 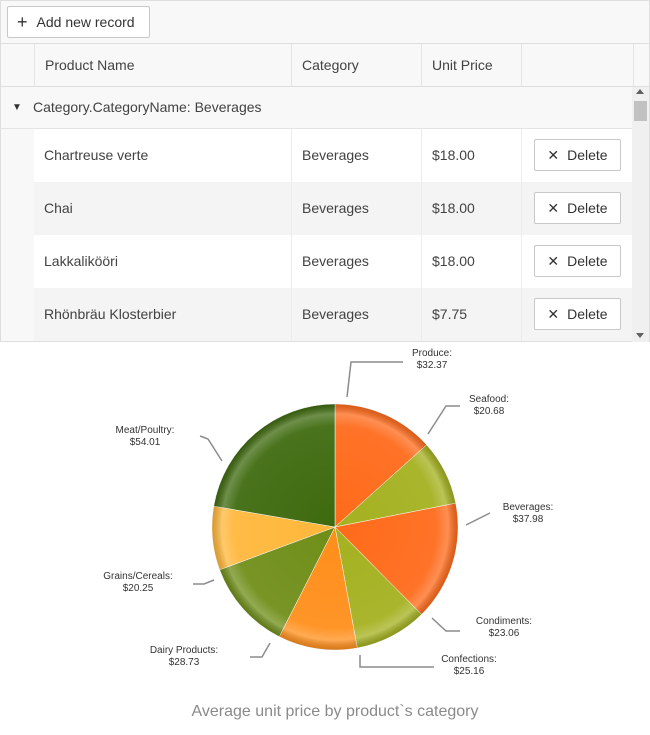 What do you see at coordinates (260, 650) in the screenshot?
I see `label-connector-dairy-products` at bounding box center [260, 650].